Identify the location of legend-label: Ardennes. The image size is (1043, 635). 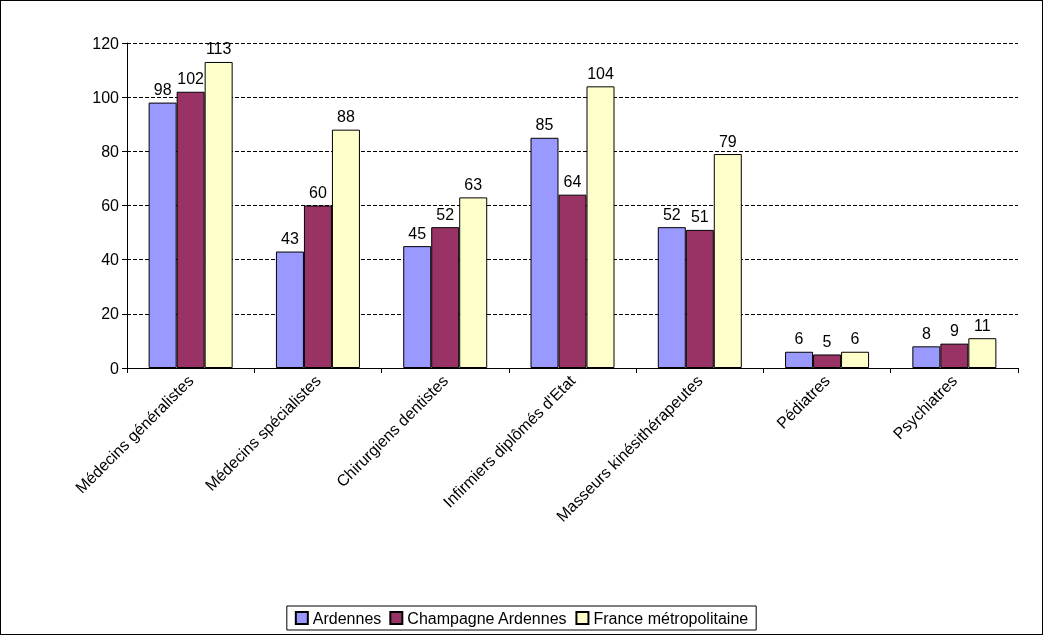
(347, 618).